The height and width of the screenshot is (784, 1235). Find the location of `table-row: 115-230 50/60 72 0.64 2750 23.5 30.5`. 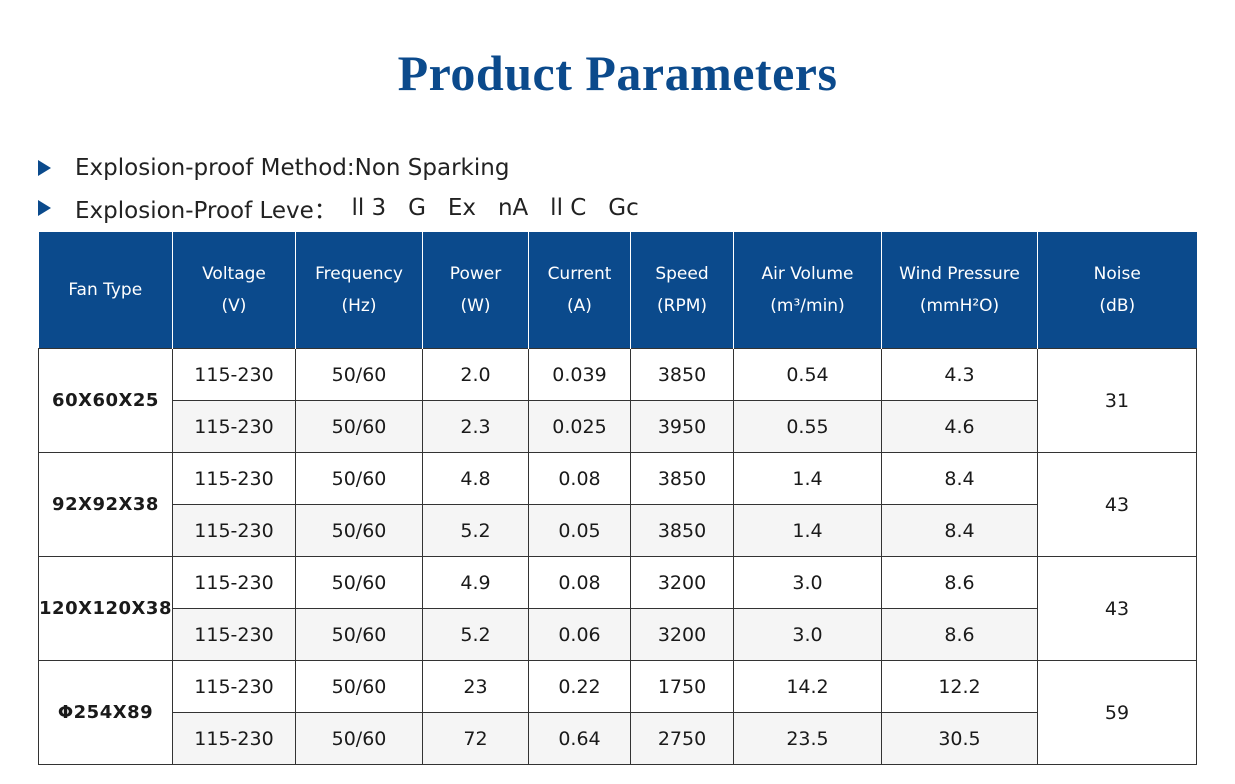

table-row: 115-230 50/60 72 0.64 2750 23.5 30.5 is located at coordinates (618, 738).